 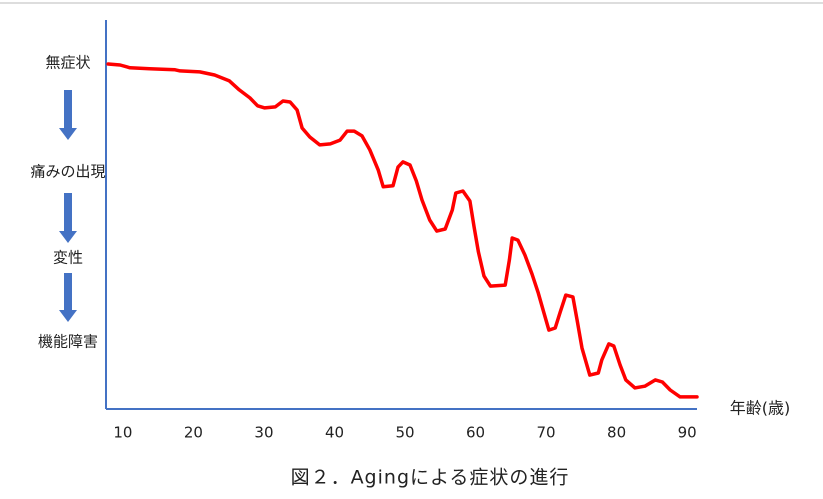 I want to click on x-tick-label: 50, so click(x=404, y=433).